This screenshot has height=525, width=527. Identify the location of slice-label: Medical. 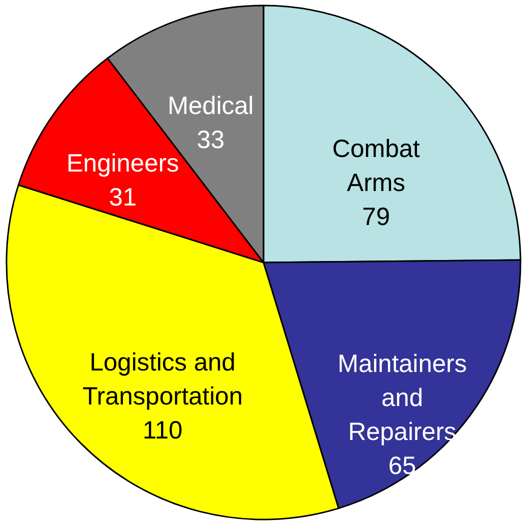
(211, 106).